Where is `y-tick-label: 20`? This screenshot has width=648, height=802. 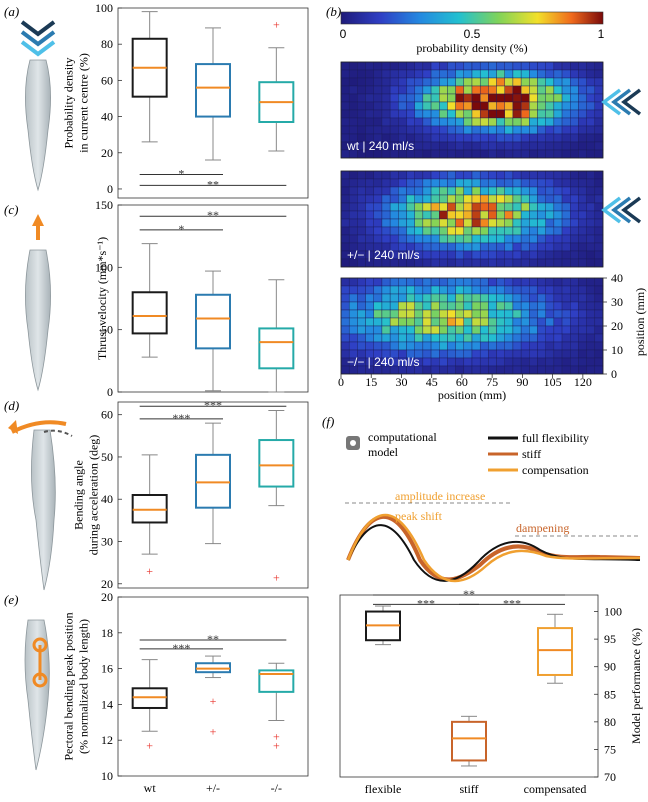
y-tick-label: 20 is located at coordinates (107, 597).